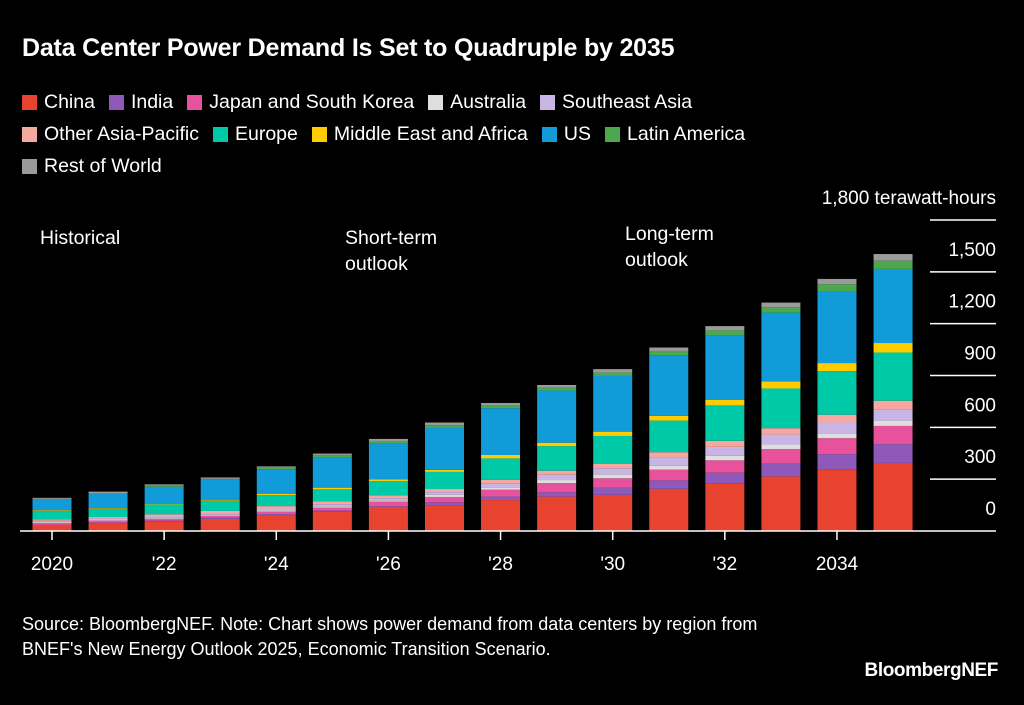 The height and width of the screenshot is (705, 1024). I want to click on bar-segment-europe-2027, so click(444, 480).